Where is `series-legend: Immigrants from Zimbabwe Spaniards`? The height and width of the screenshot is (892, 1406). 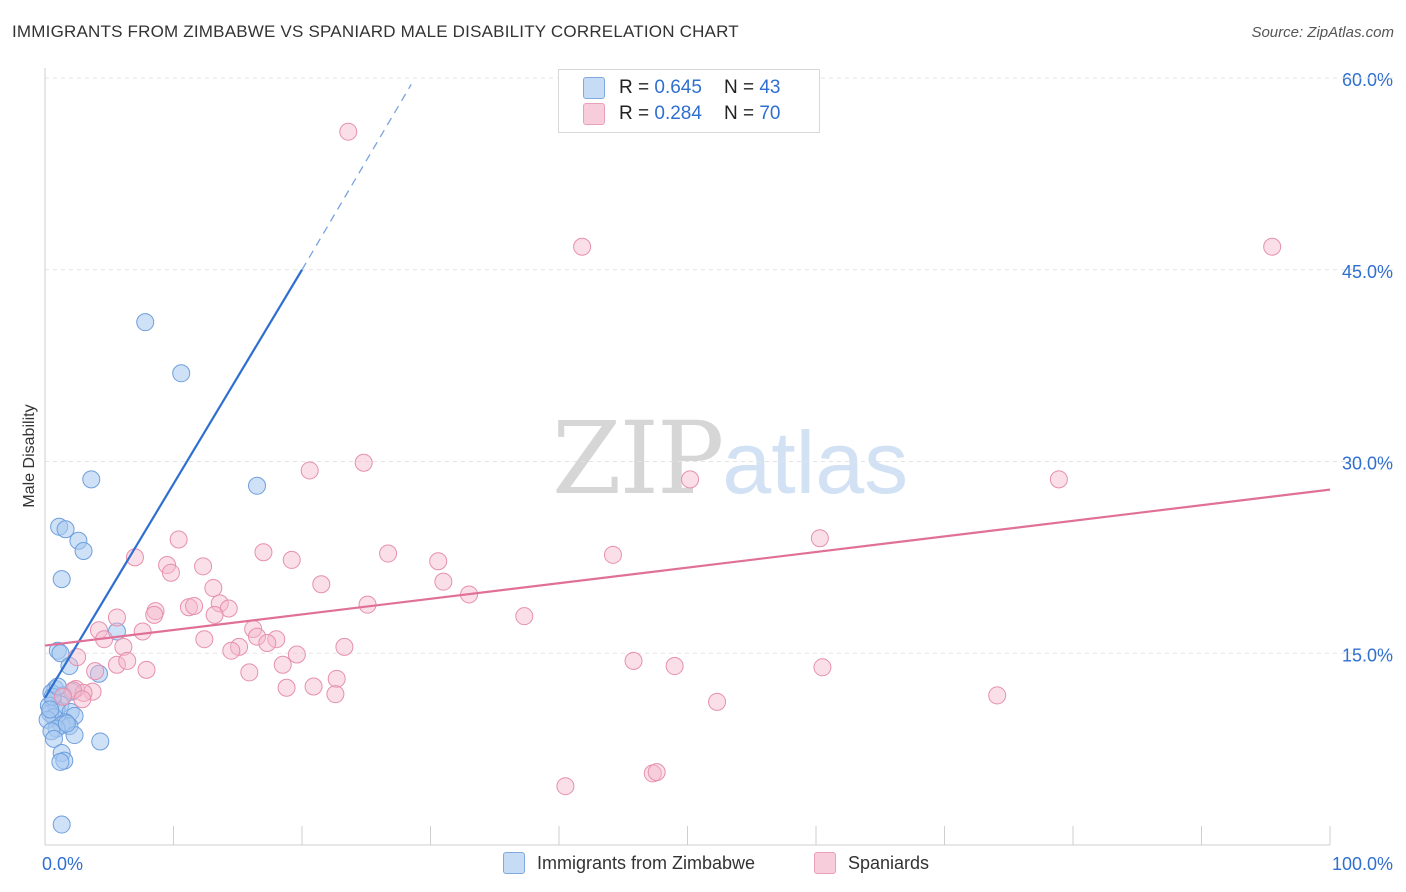 series-legend: Immigrants from Zimbabwe Spaniards is located at coordinates (703, 865).